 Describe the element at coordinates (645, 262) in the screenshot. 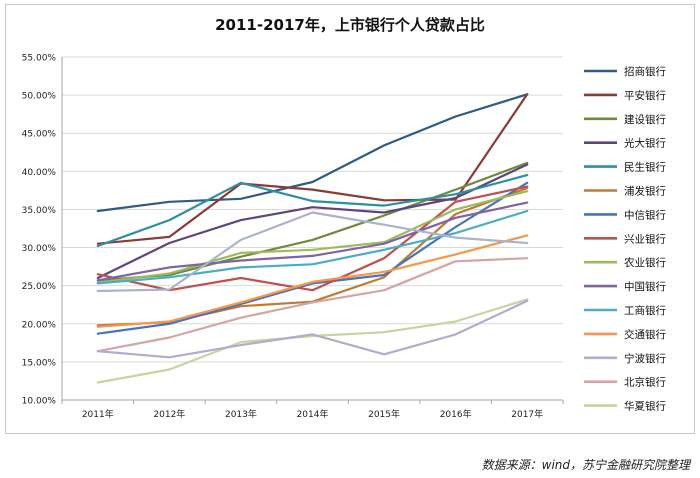

I see `legend-label: 农业银行` at that location.